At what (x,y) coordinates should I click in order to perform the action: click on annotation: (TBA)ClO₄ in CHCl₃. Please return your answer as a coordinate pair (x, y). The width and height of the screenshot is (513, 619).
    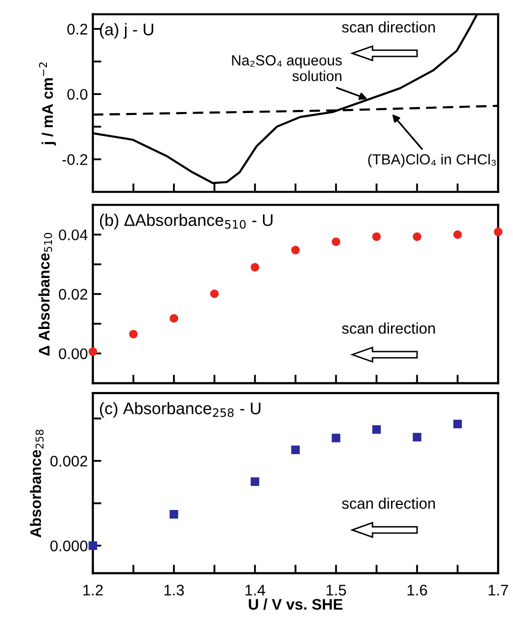
    Looking at the image, I should click on (432, 161).